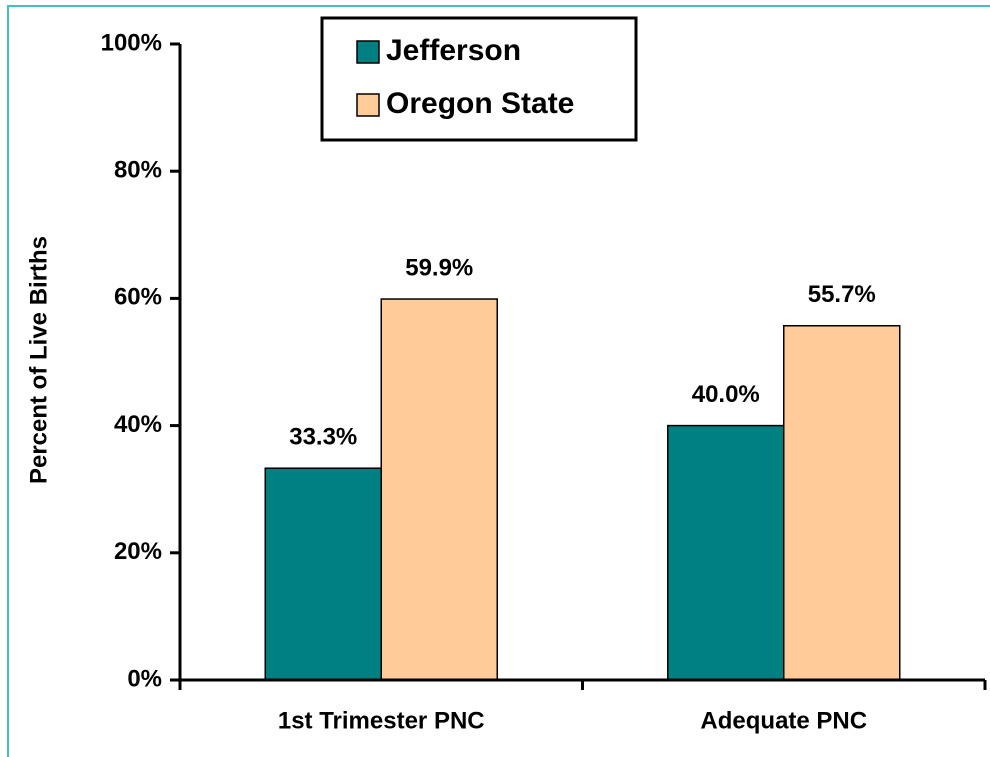 This screenshot has height=757, width=990. What do you see at coordinates (381, 720) in the screenshot?
I see `x-tick-label: 1st Trimester PNC` at bounding box center [381, 720].